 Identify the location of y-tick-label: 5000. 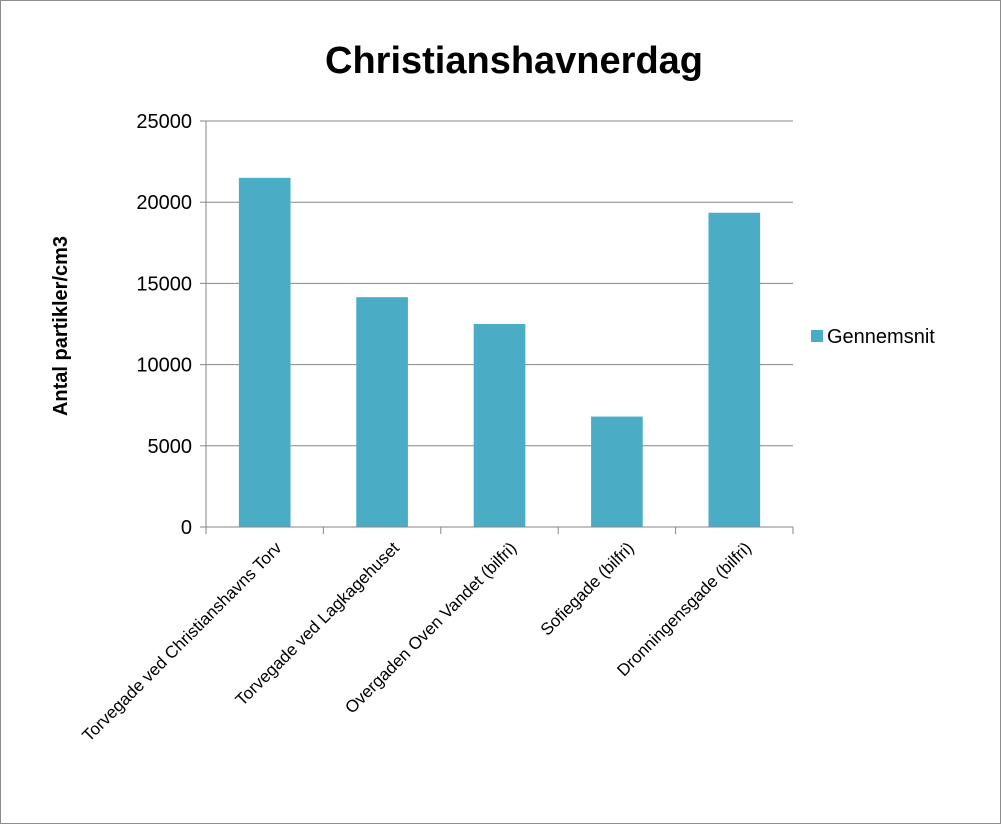
(170, 447).